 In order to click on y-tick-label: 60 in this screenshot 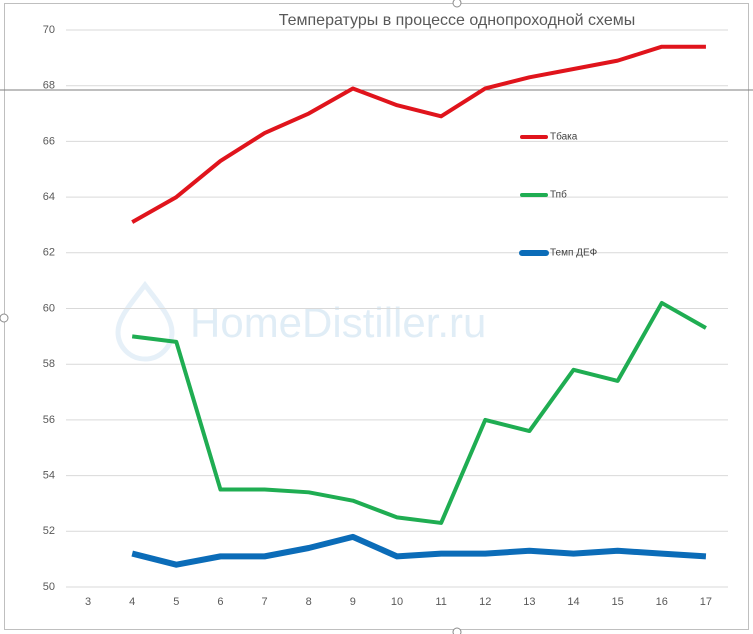, I will do `click(49, 308)`.